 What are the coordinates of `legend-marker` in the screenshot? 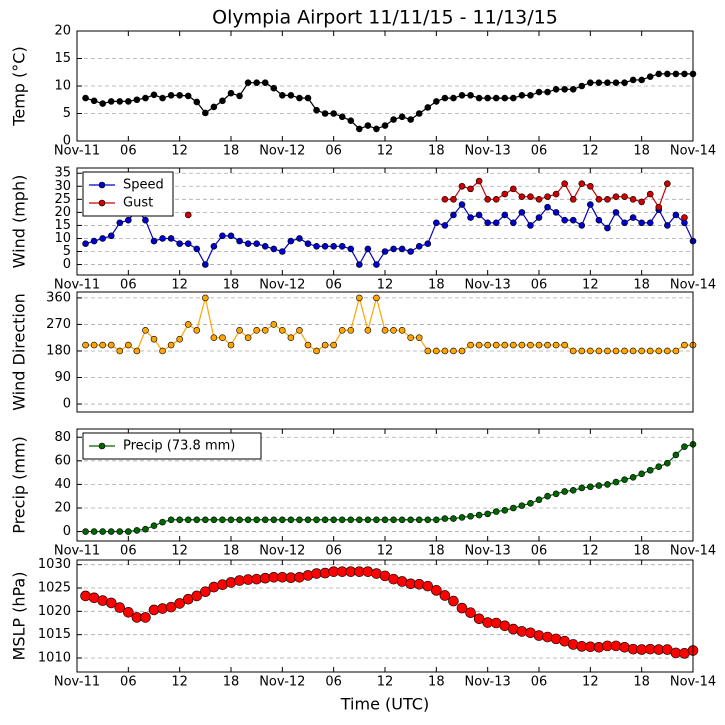 It's located at (102, 185).